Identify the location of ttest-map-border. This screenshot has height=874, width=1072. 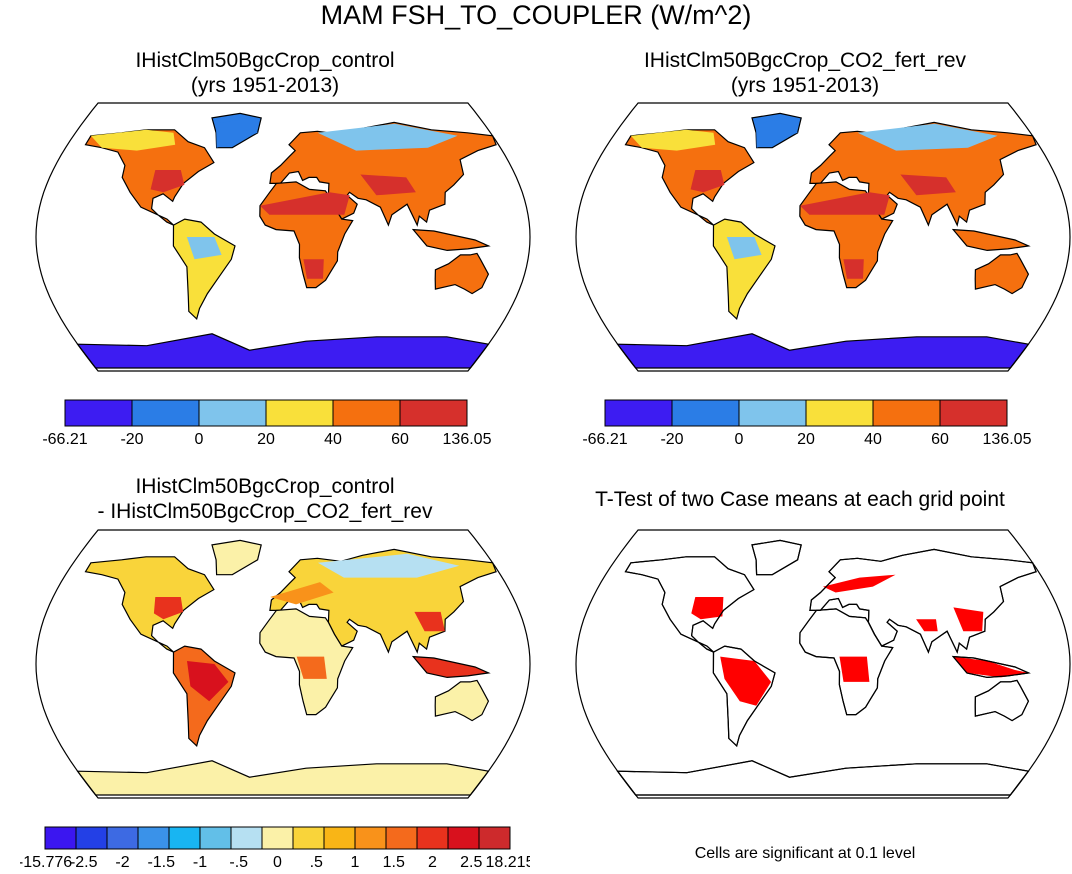
(823, 664).